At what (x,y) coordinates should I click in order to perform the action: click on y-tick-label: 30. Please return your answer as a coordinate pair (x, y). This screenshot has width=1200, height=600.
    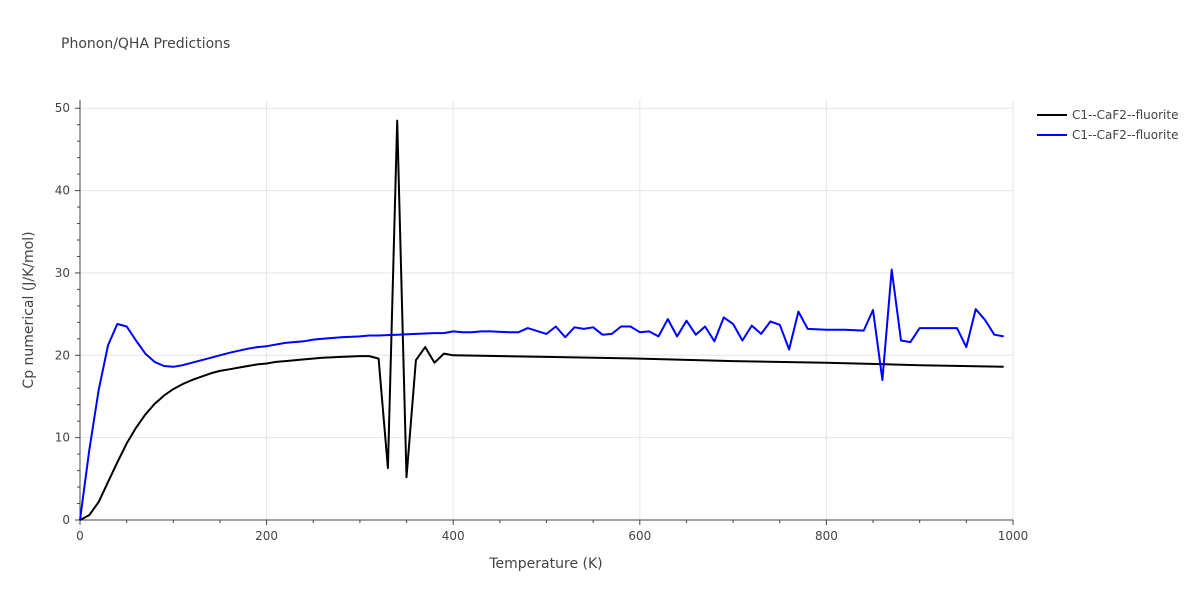
    Looking at the image, I should click on (62, 273).